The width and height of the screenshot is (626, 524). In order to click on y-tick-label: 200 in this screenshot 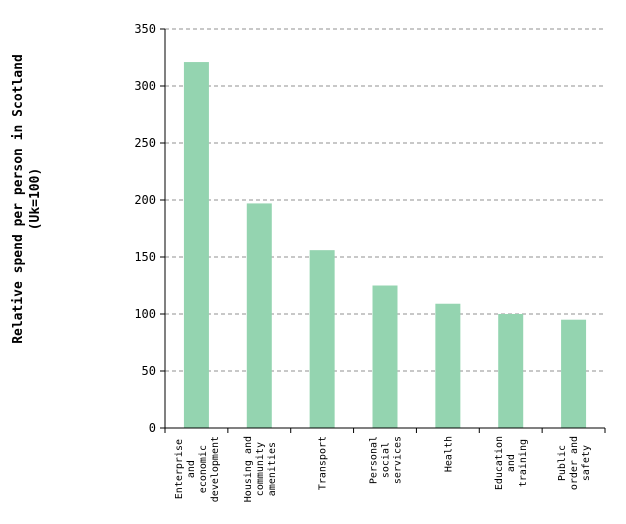, I will do `click(145, 200)`.